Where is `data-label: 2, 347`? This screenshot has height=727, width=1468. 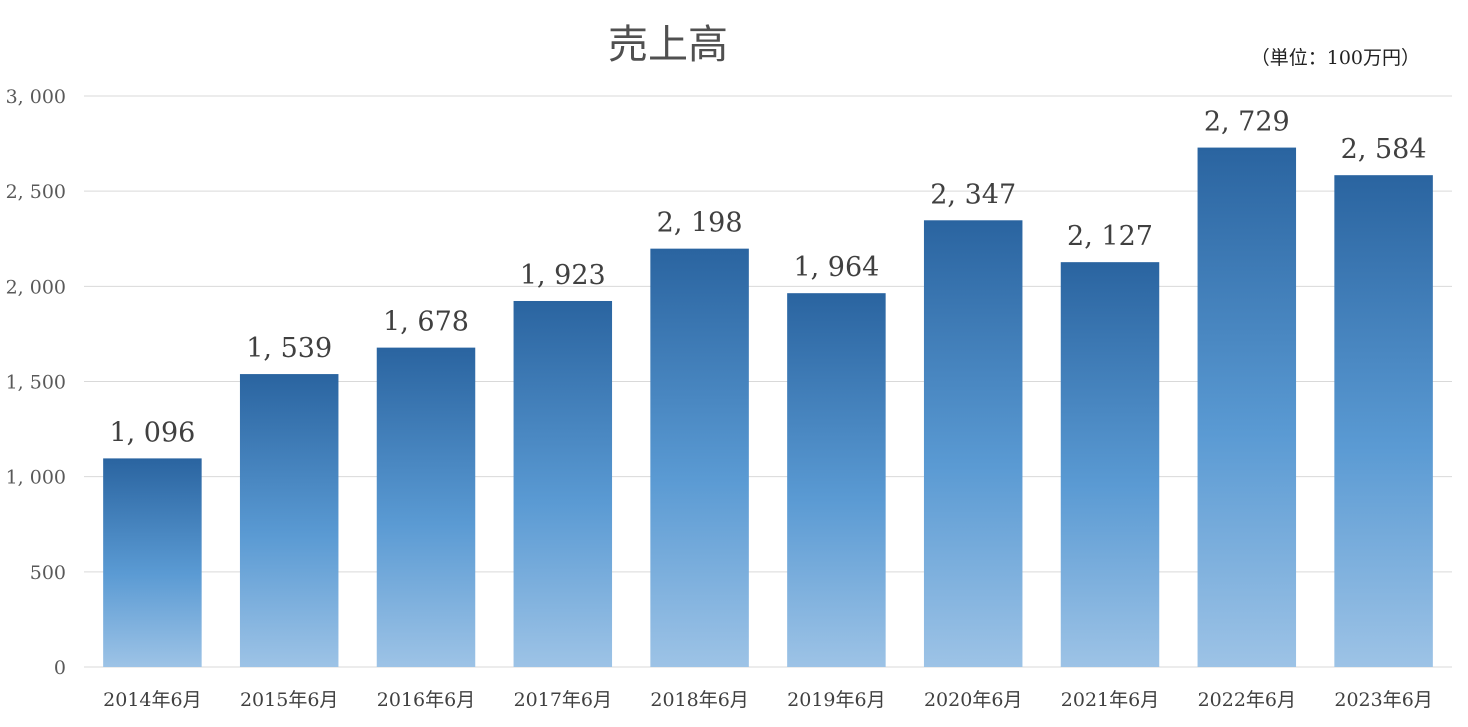 data-label: 2, 347 is located at coordinates (973, 194).